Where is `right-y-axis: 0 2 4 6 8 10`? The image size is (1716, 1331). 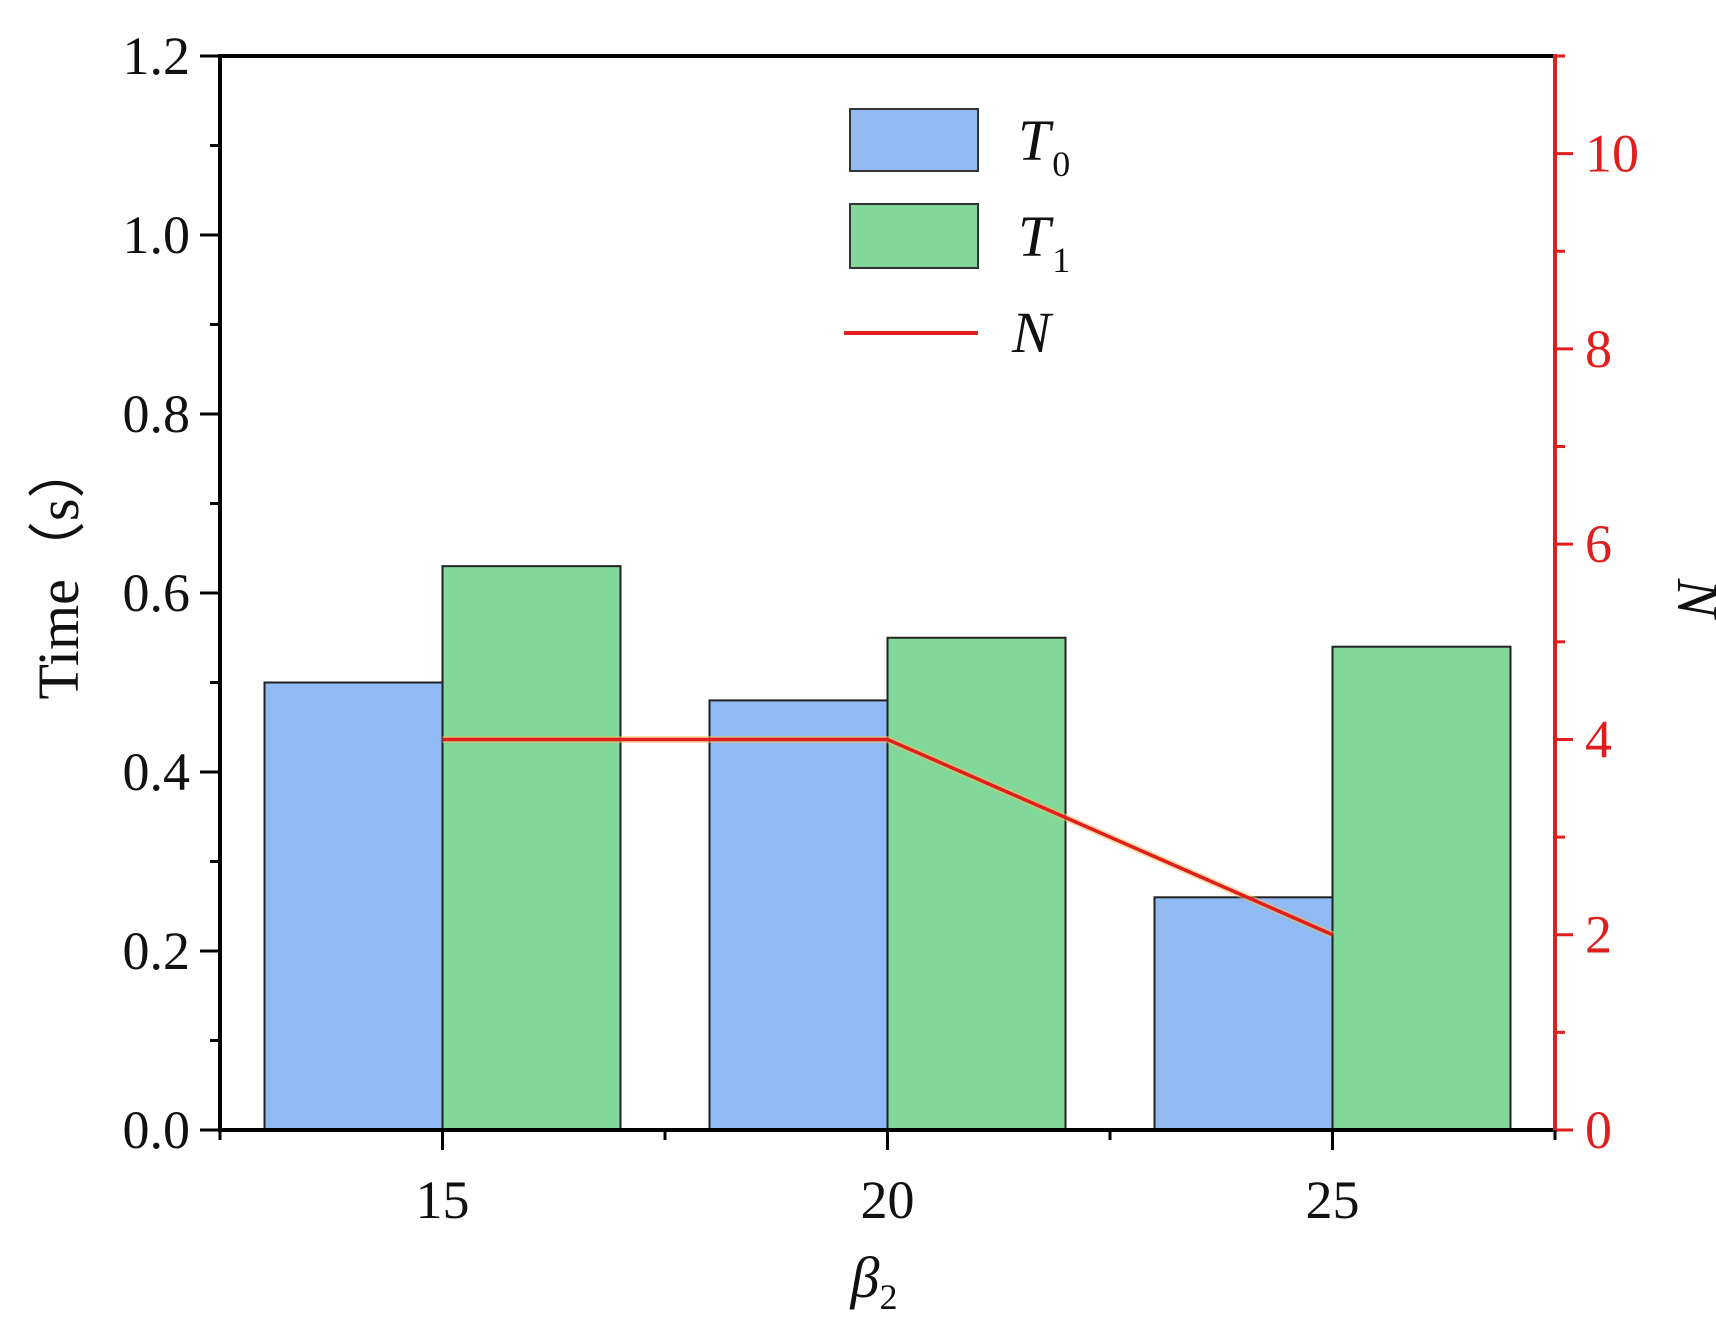 right-y-axis: 0 2 4 6 8 10 is located at coordinates (1597, 607).